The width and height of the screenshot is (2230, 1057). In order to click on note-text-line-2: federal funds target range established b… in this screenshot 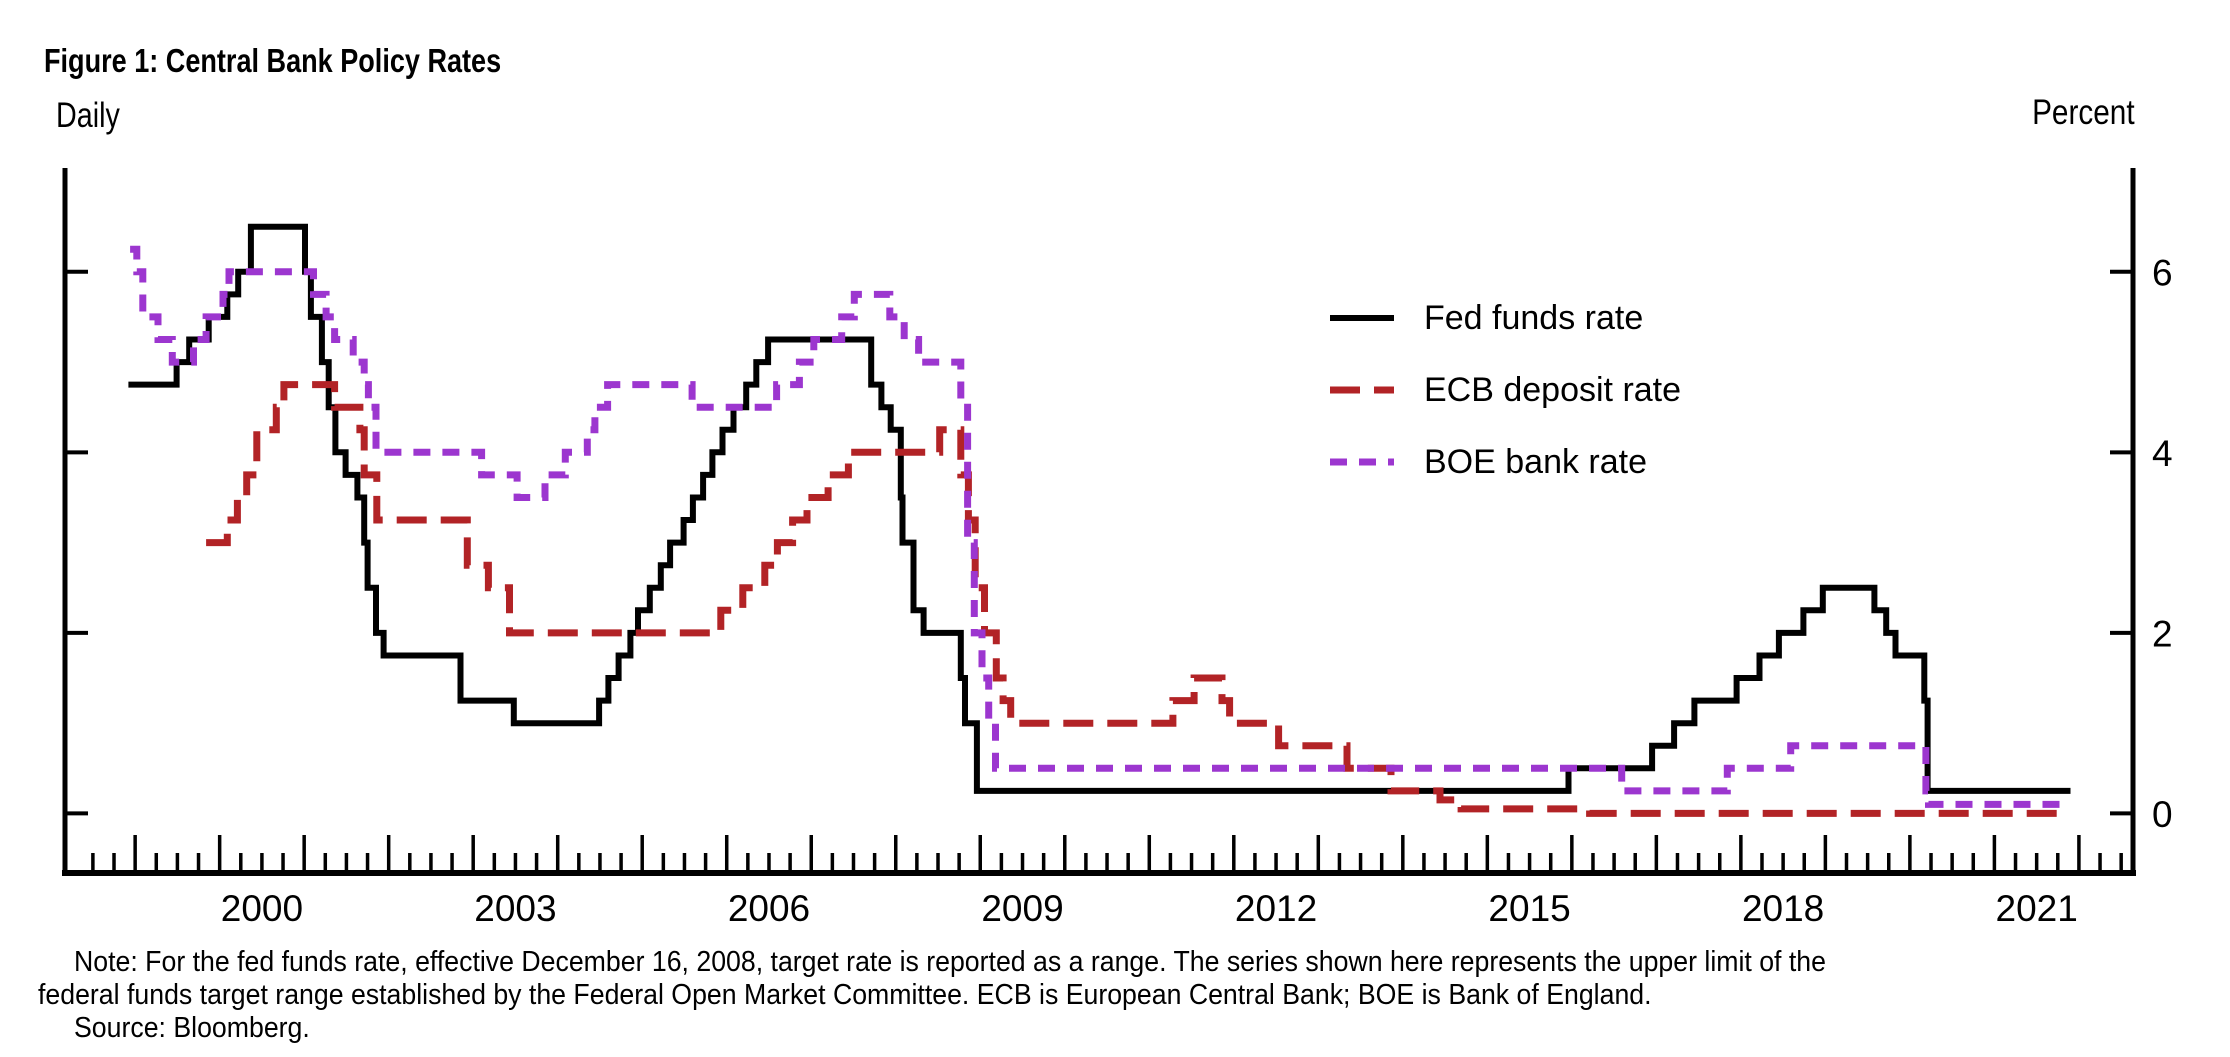, I will do `click(845, 995)`.